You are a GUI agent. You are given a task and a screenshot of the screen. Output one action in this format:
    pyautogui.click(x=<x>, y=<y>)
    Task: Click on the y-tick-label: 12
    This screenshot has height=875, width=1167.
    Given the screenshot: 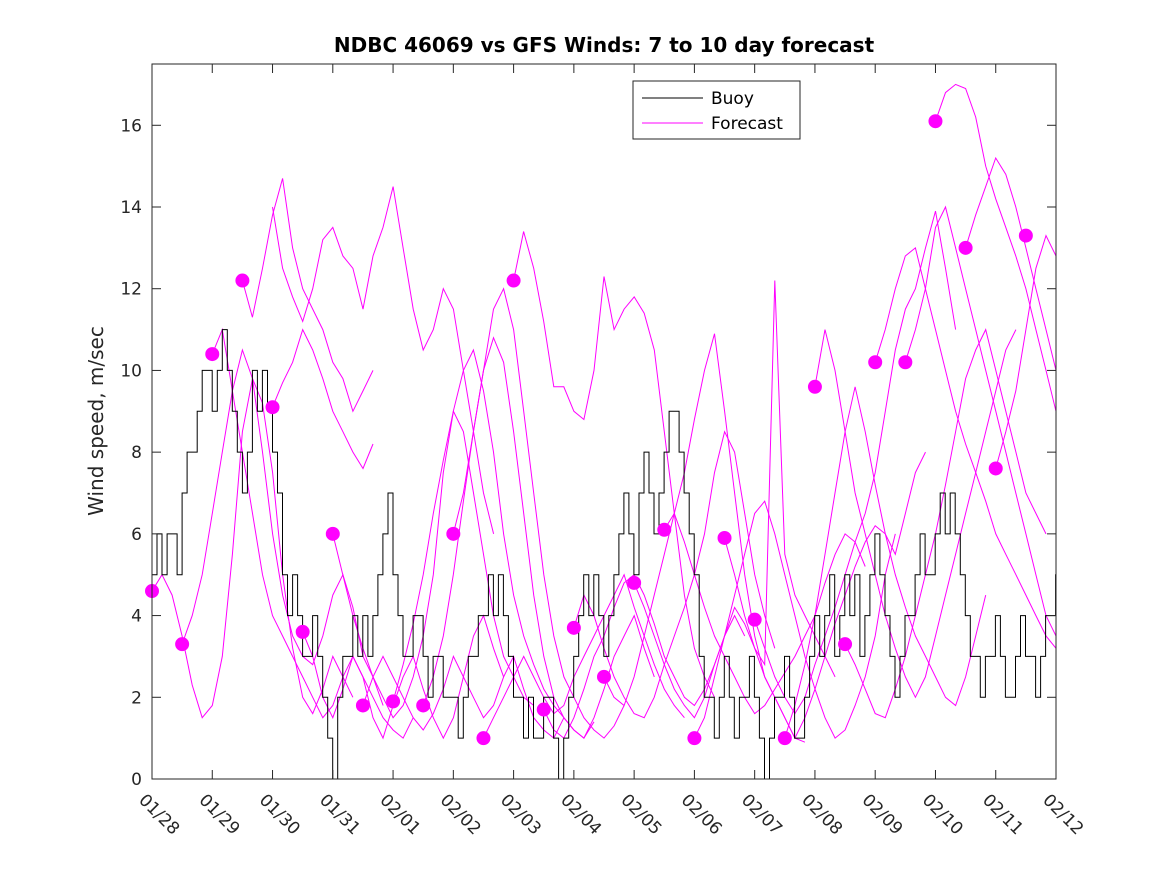 What is the action you would take?
    pyautogui.click(x=131, y=290)
    